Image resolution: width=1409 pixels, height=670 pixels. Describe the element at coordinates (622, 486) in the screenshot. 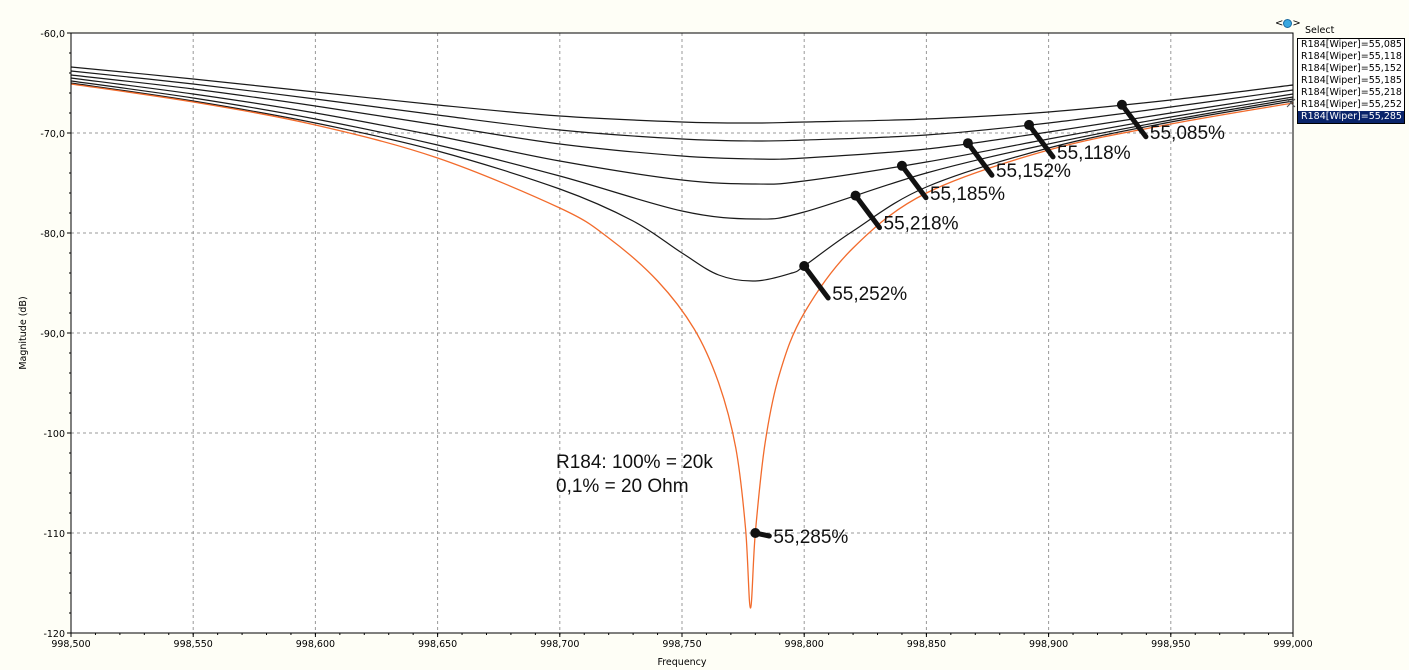

I see `annotation-line-2: 0,1% = 20 Ohm` at that location.